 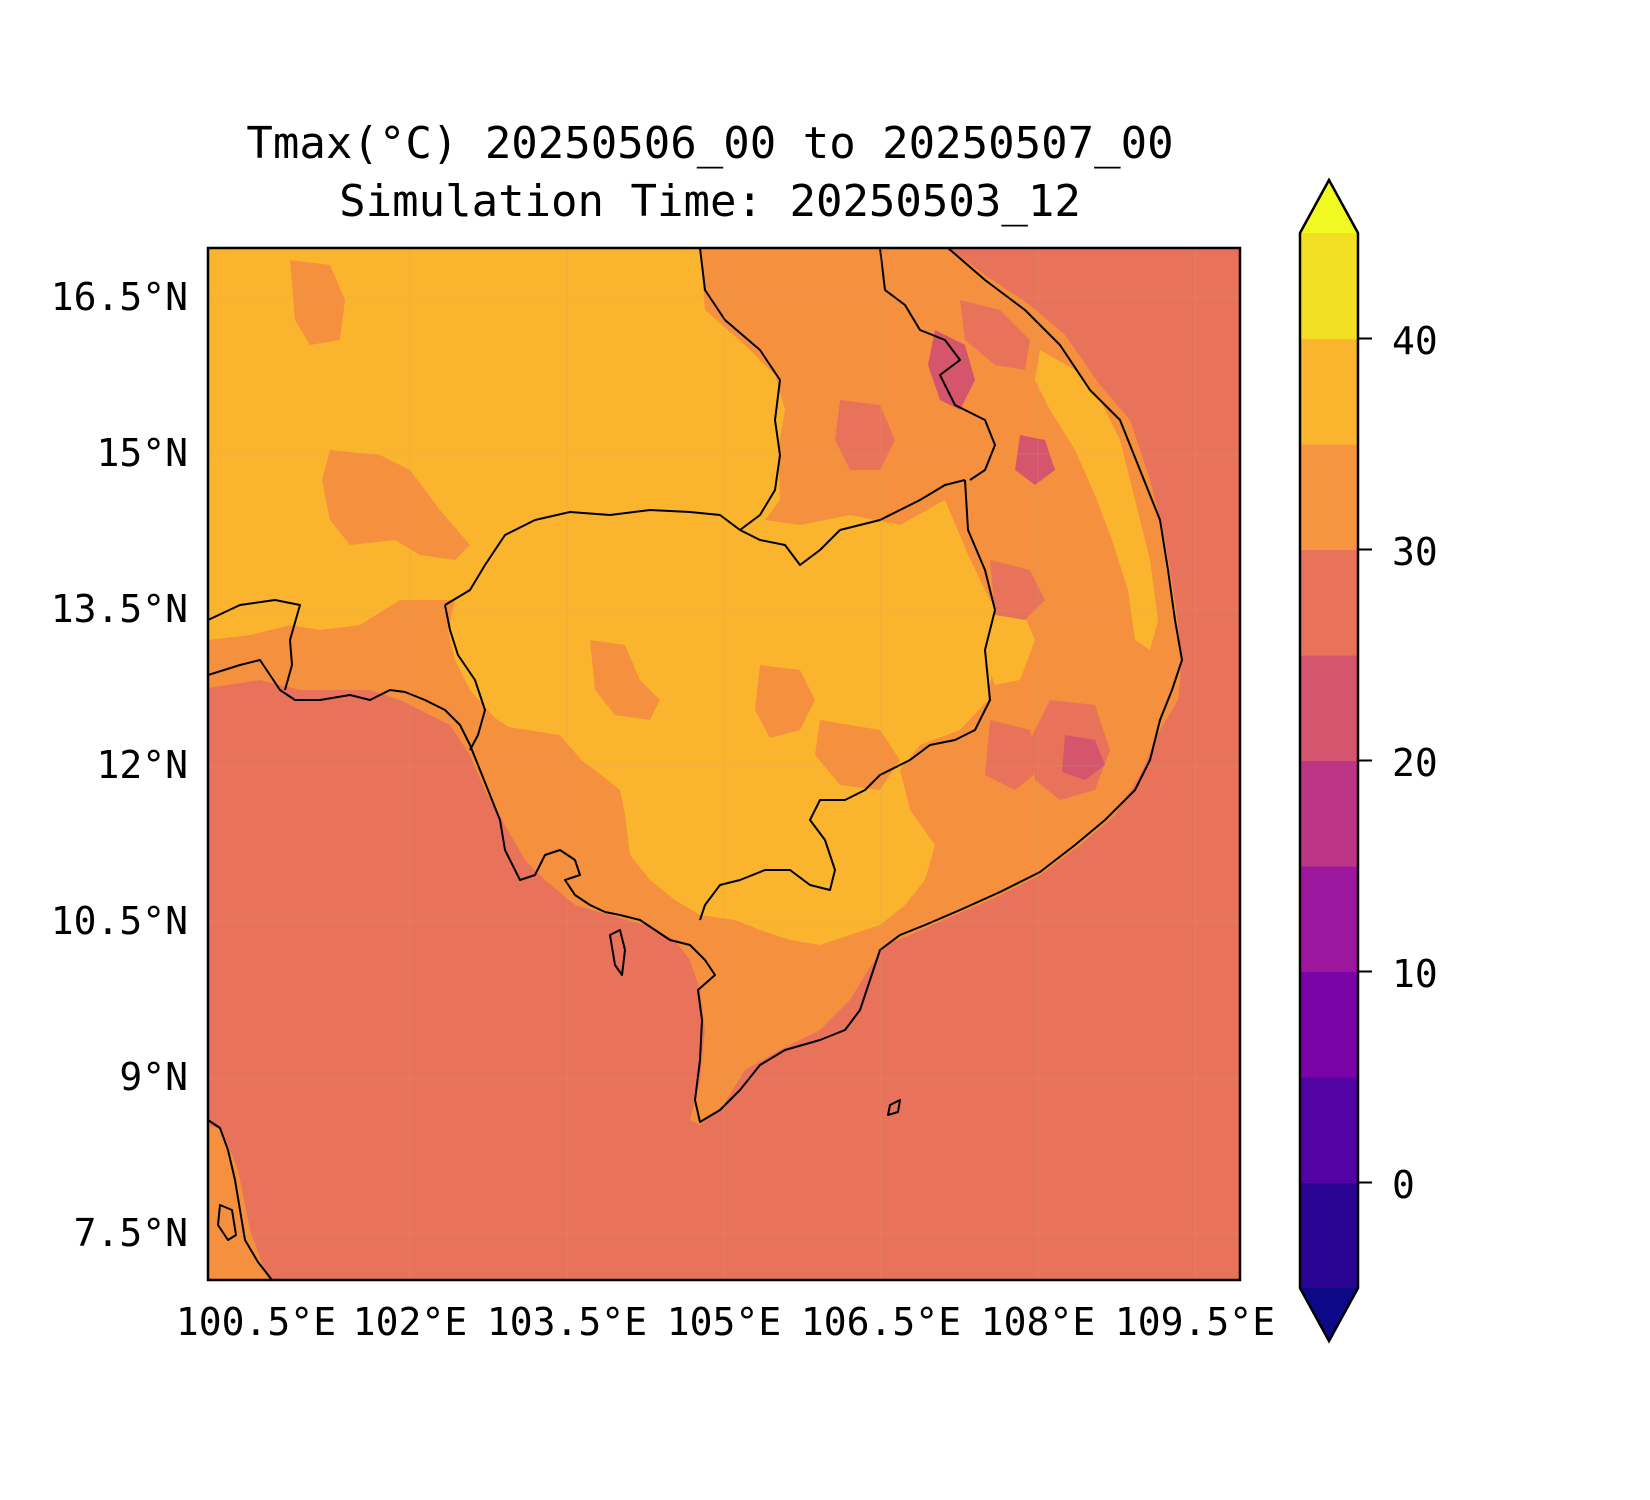 I want to click on country-border-west, so click(x=254, y=645).